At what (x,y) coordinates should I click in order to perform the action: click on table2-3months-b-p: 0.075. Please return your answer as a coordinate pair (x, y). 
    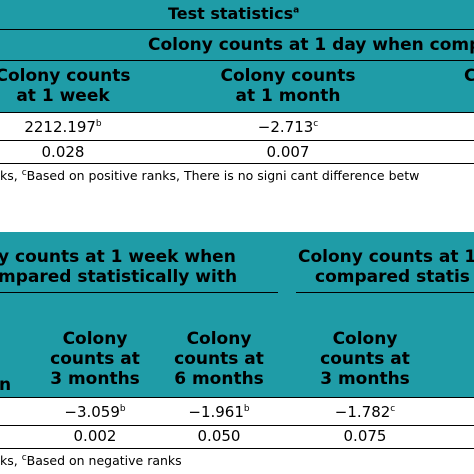
    Looking at the image, I should click on (365, 436).